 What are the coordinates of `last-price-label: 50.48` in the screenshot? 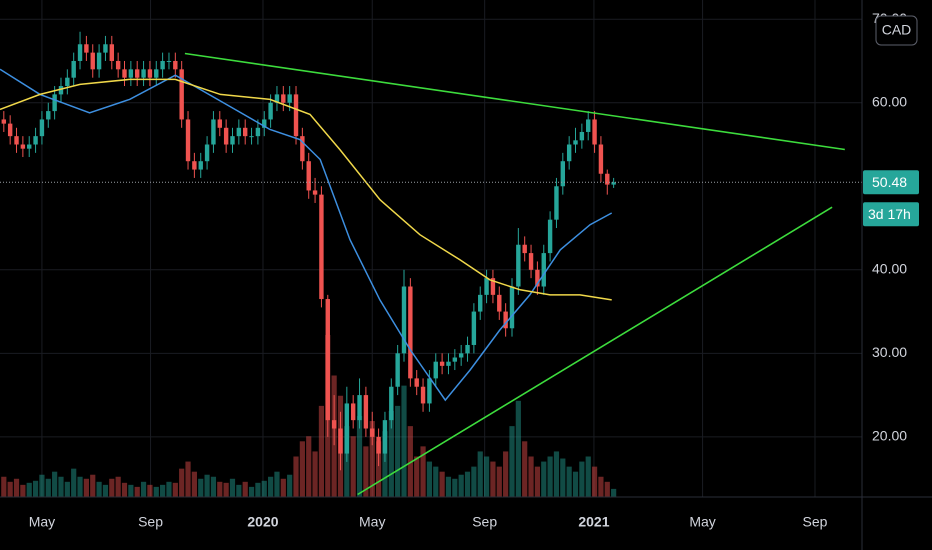 It's located at (889, 182).